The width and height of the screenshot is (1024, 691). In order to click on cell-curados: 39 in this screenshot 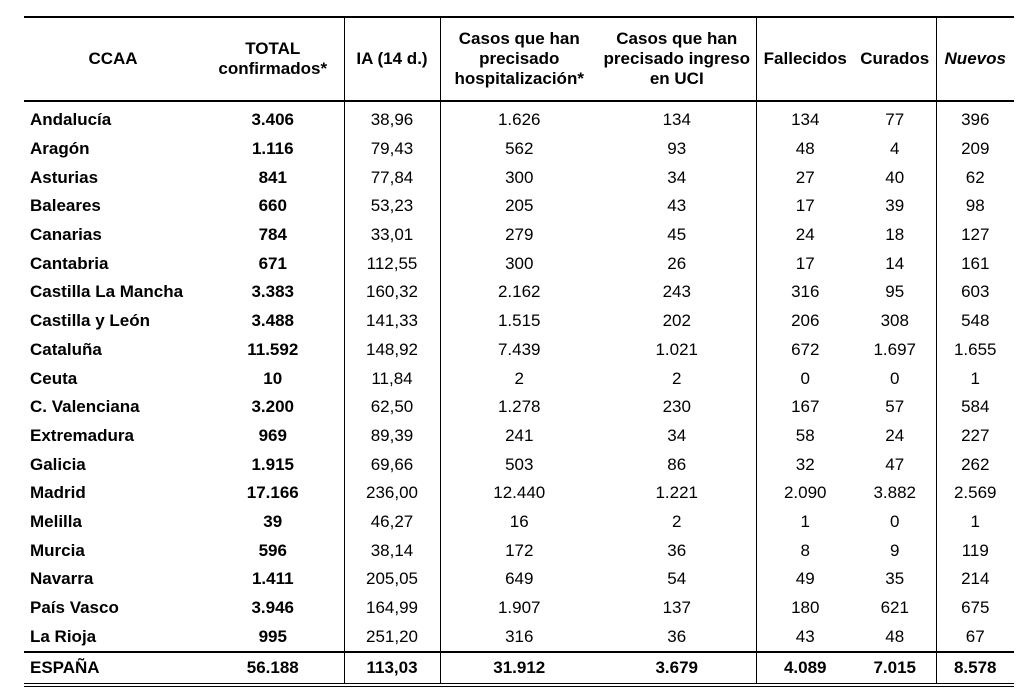, I will do `click(895, 206)`.